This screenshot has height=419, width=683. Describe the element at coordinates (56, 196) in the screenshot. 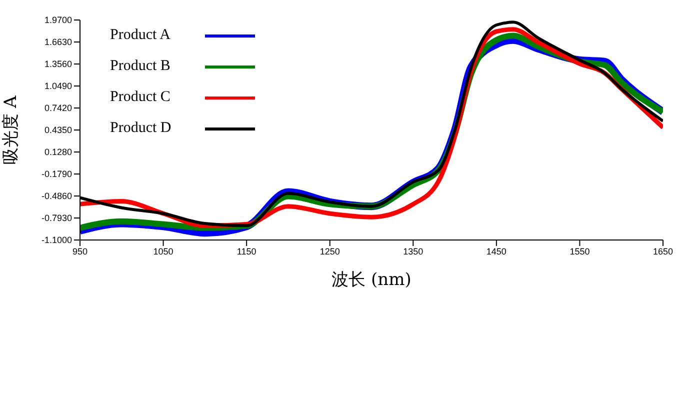

I see `y-tick-label: -0.4860` at that location.